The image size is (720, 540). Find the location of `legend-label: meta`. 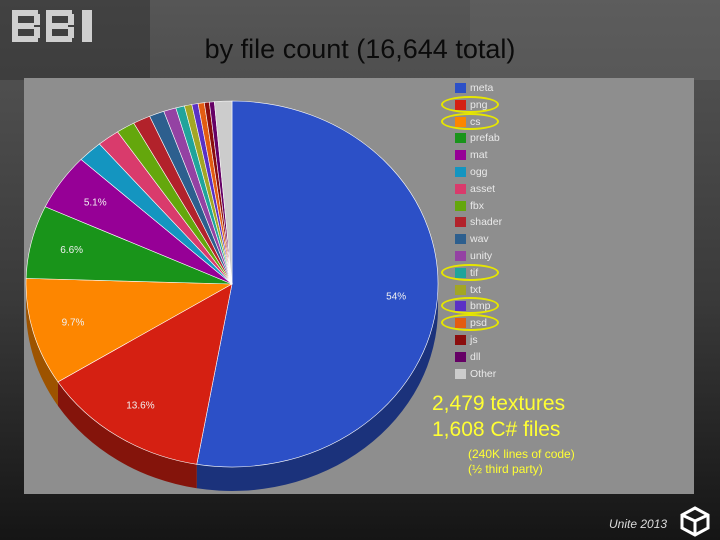

legend-label: meta is located at coordinates (482, 88).